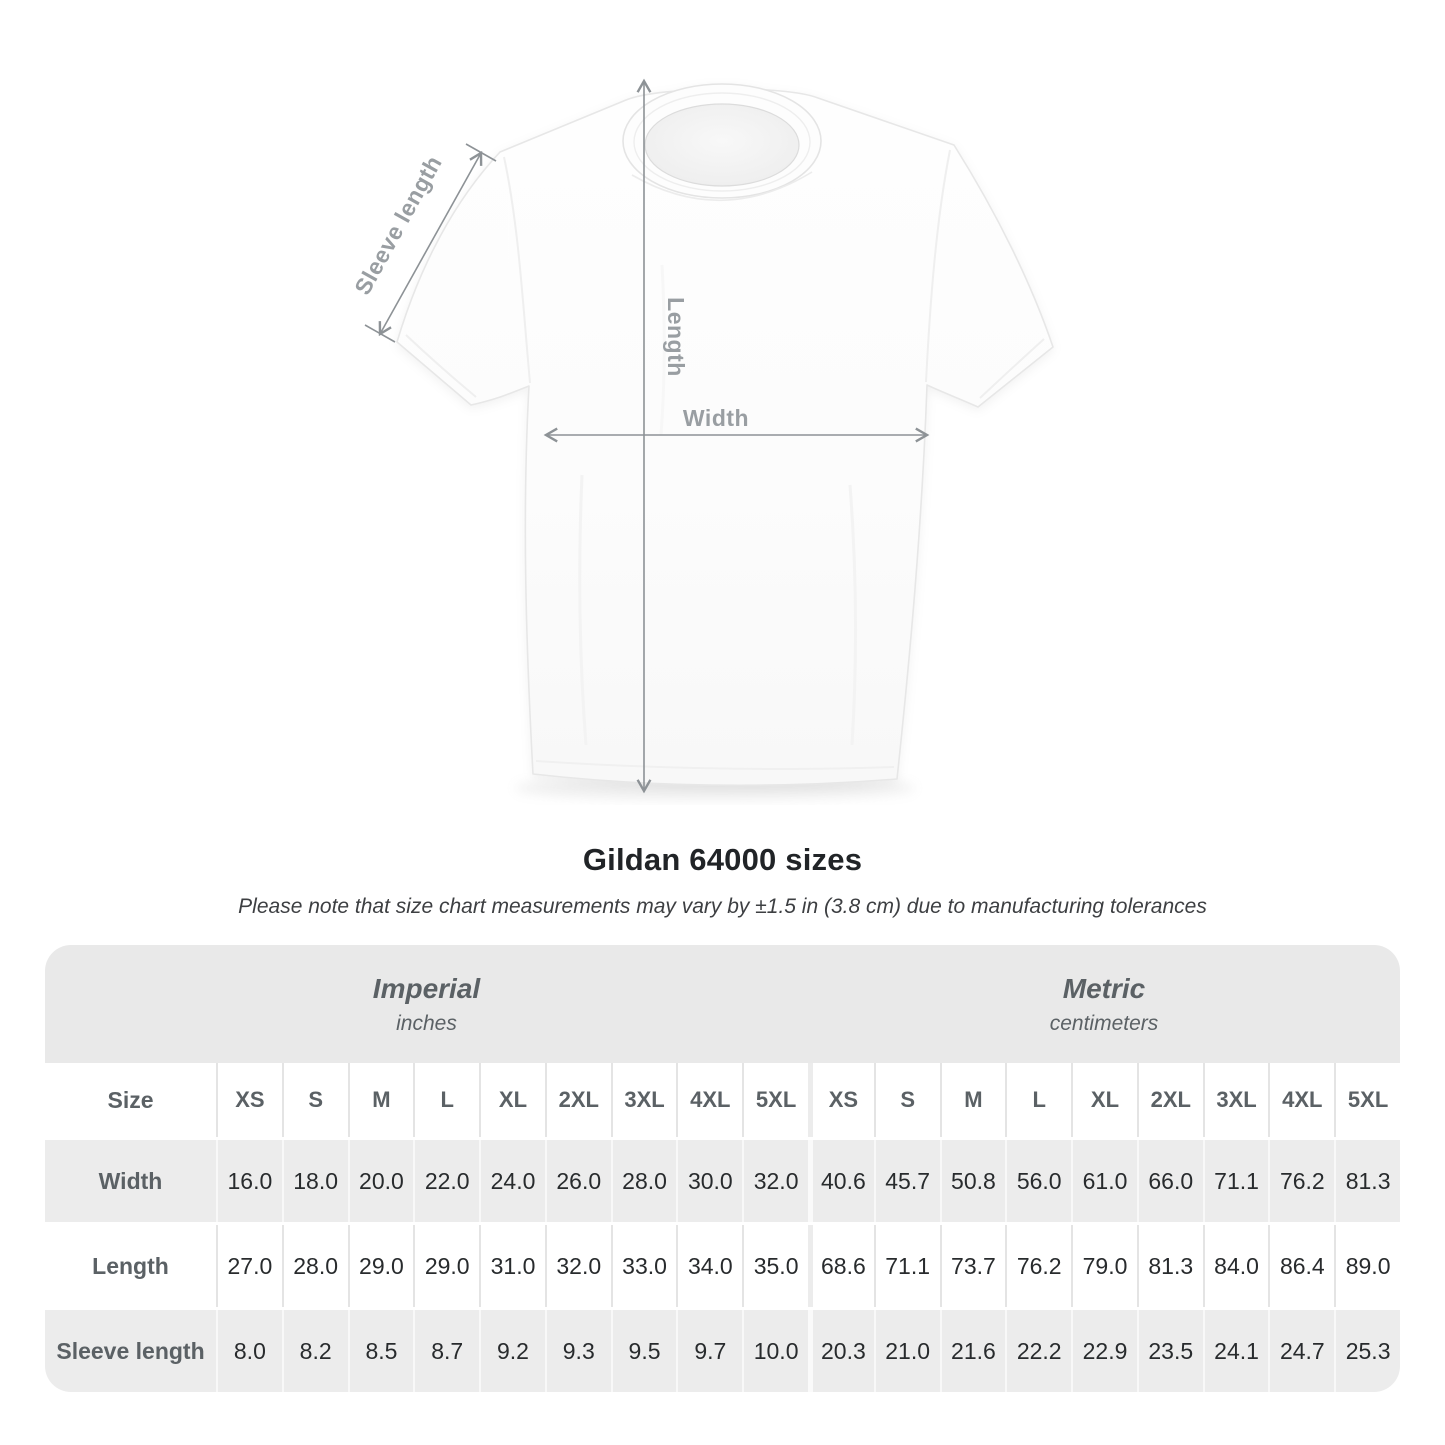 The height and width of the screenshot is (1445, 1445). Describe the element at coordinates (709, 1266) in the screenshot. I see `value-cell-imperial: 34.0` at that location.